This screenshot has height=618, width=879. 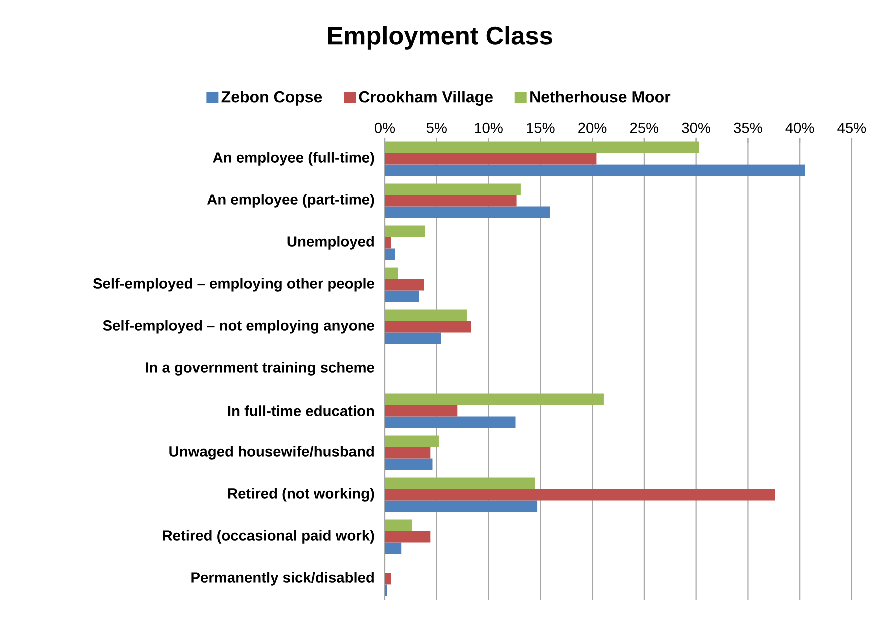 I want to click on y-tick-label: Self-employed – not employing anyone, so click(x=238, y=327).